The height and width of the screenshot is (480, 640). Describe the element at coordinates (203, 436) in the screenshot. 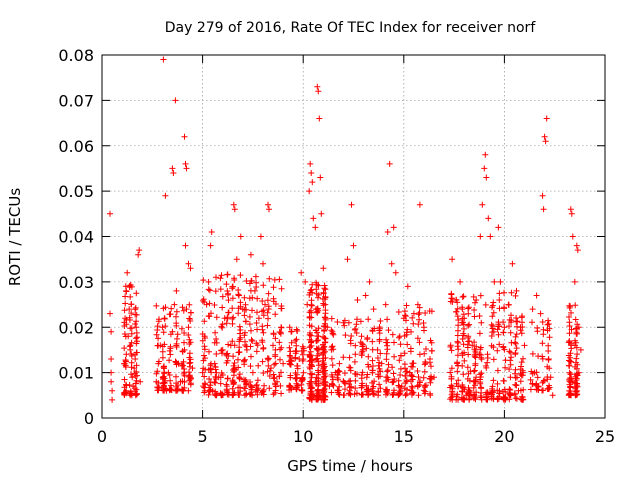

I see `x-tick-label: 5` at that location.